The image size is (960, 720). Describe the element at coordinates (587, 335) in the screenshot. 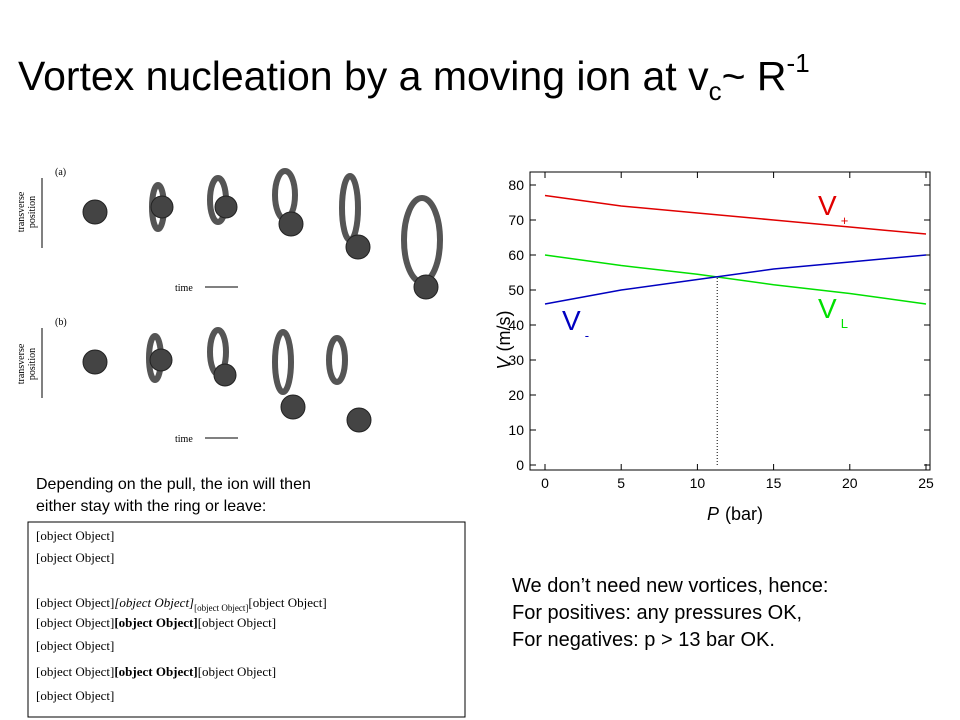

I see `series-subscript: -` at that location.